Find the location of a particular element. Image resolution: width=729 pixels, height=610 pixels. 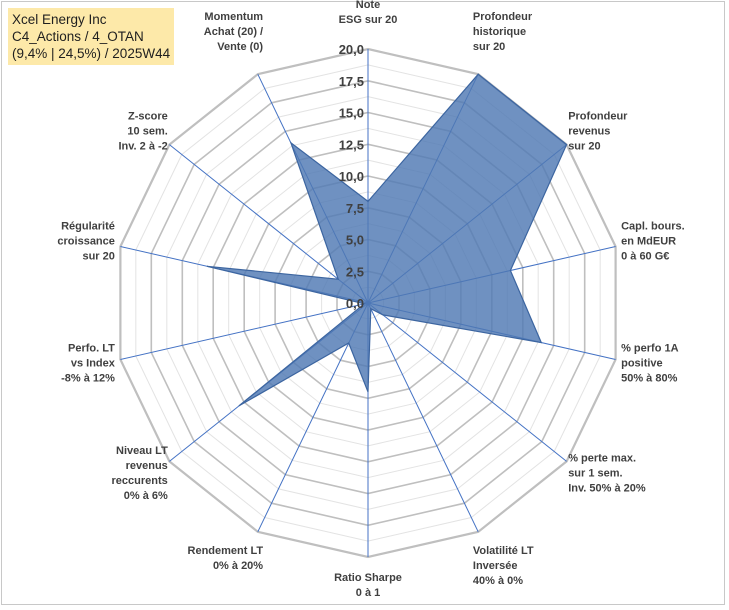

axis-label-line: sur 1 sem. is located at coordinates (595, 473).